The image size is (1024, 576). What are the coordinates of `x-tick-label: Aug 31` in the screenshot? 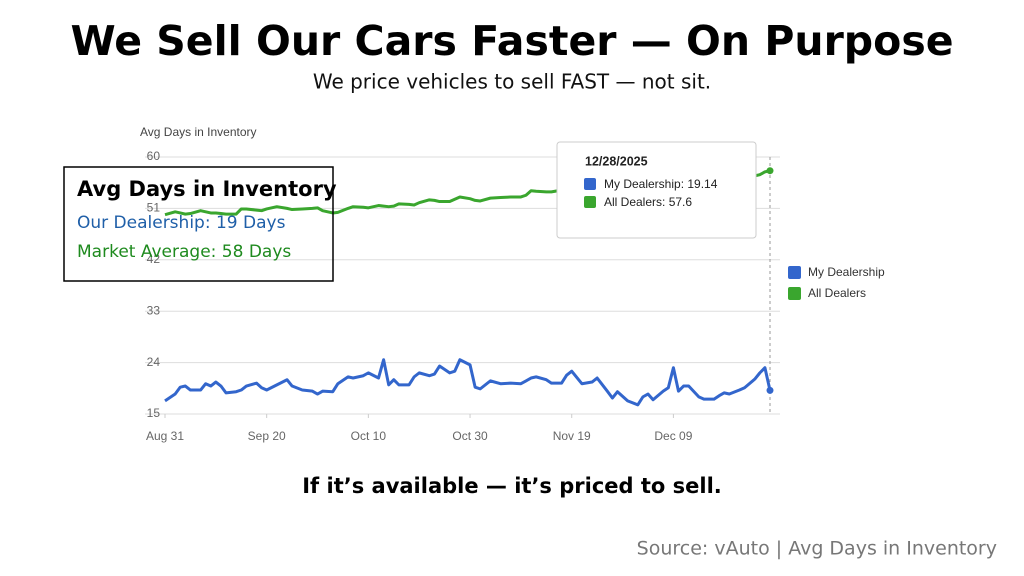 It's located at (165, 436).